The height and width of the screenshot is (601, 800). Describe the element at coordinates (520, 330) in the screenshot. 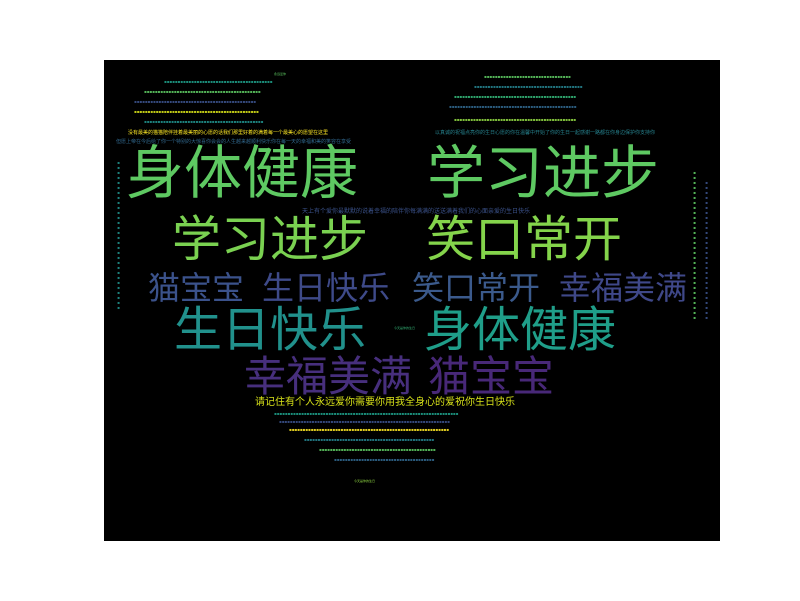

I see `word-shenti-jiankang-fourth: 身体健康` at that location.